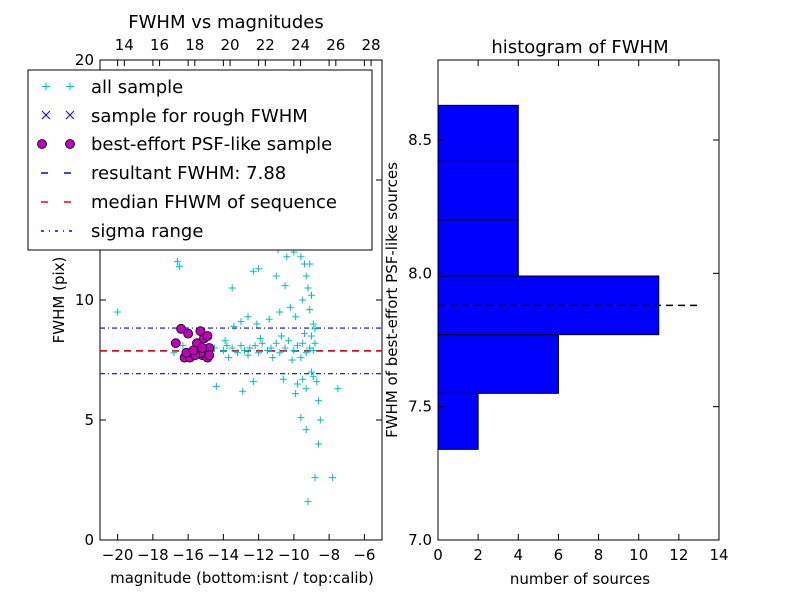 Image resolution: width=800 pixels, height=600 pixels. Describe the element at coordinates (599, 555) in the screenshot. I see `right-x-tick-label: 8` at that location.